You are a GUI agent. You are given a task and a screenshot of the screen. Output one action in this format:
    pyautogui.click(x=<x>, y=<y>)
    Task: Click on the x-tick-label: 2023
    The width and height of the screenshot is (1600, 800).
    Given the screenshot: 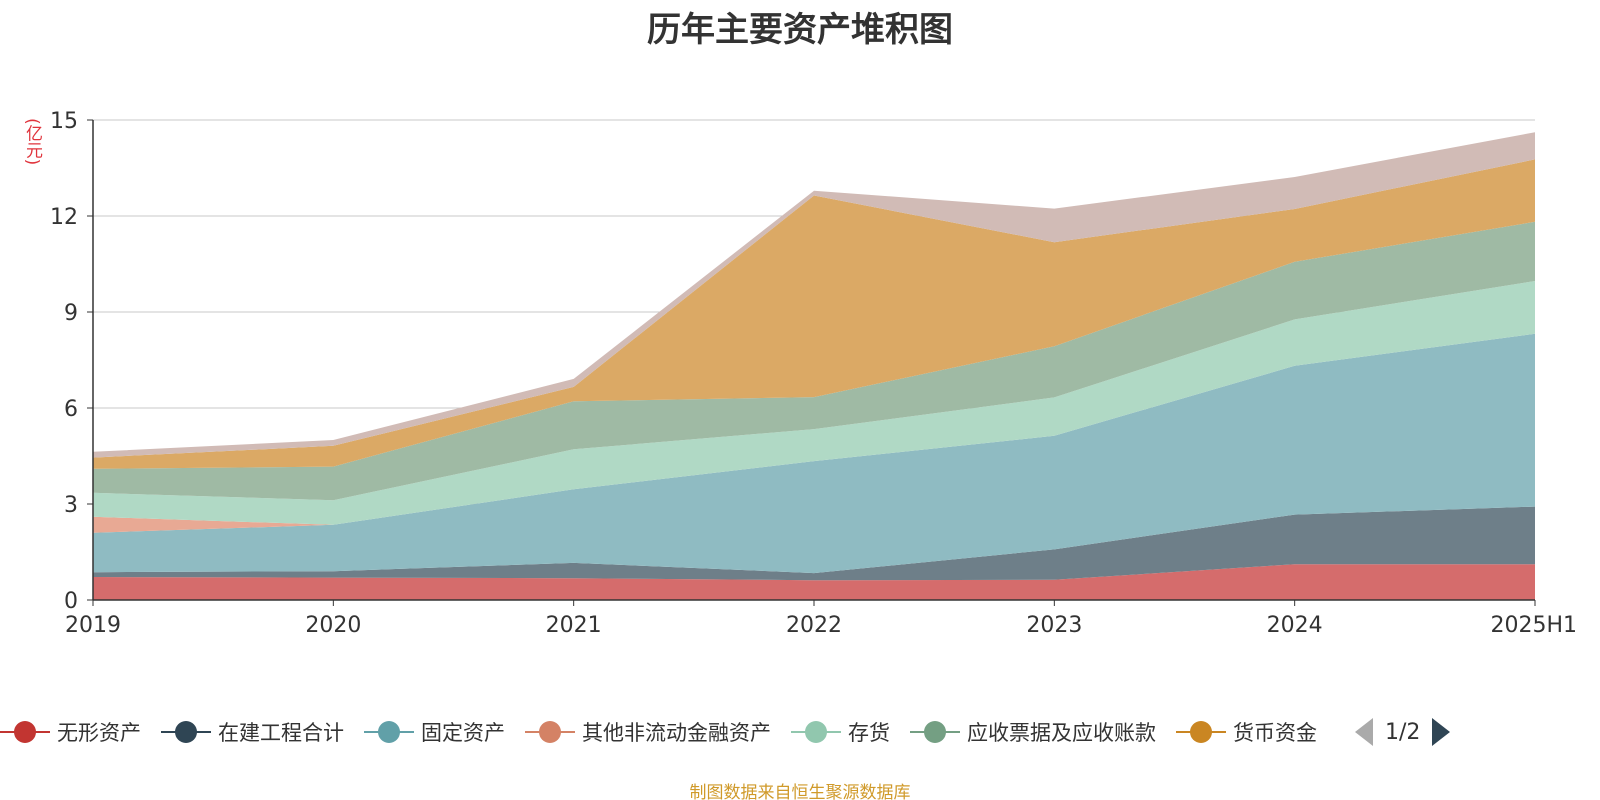 What is the action you would take?
    pyautogui.click(x=1054, y=625)
    